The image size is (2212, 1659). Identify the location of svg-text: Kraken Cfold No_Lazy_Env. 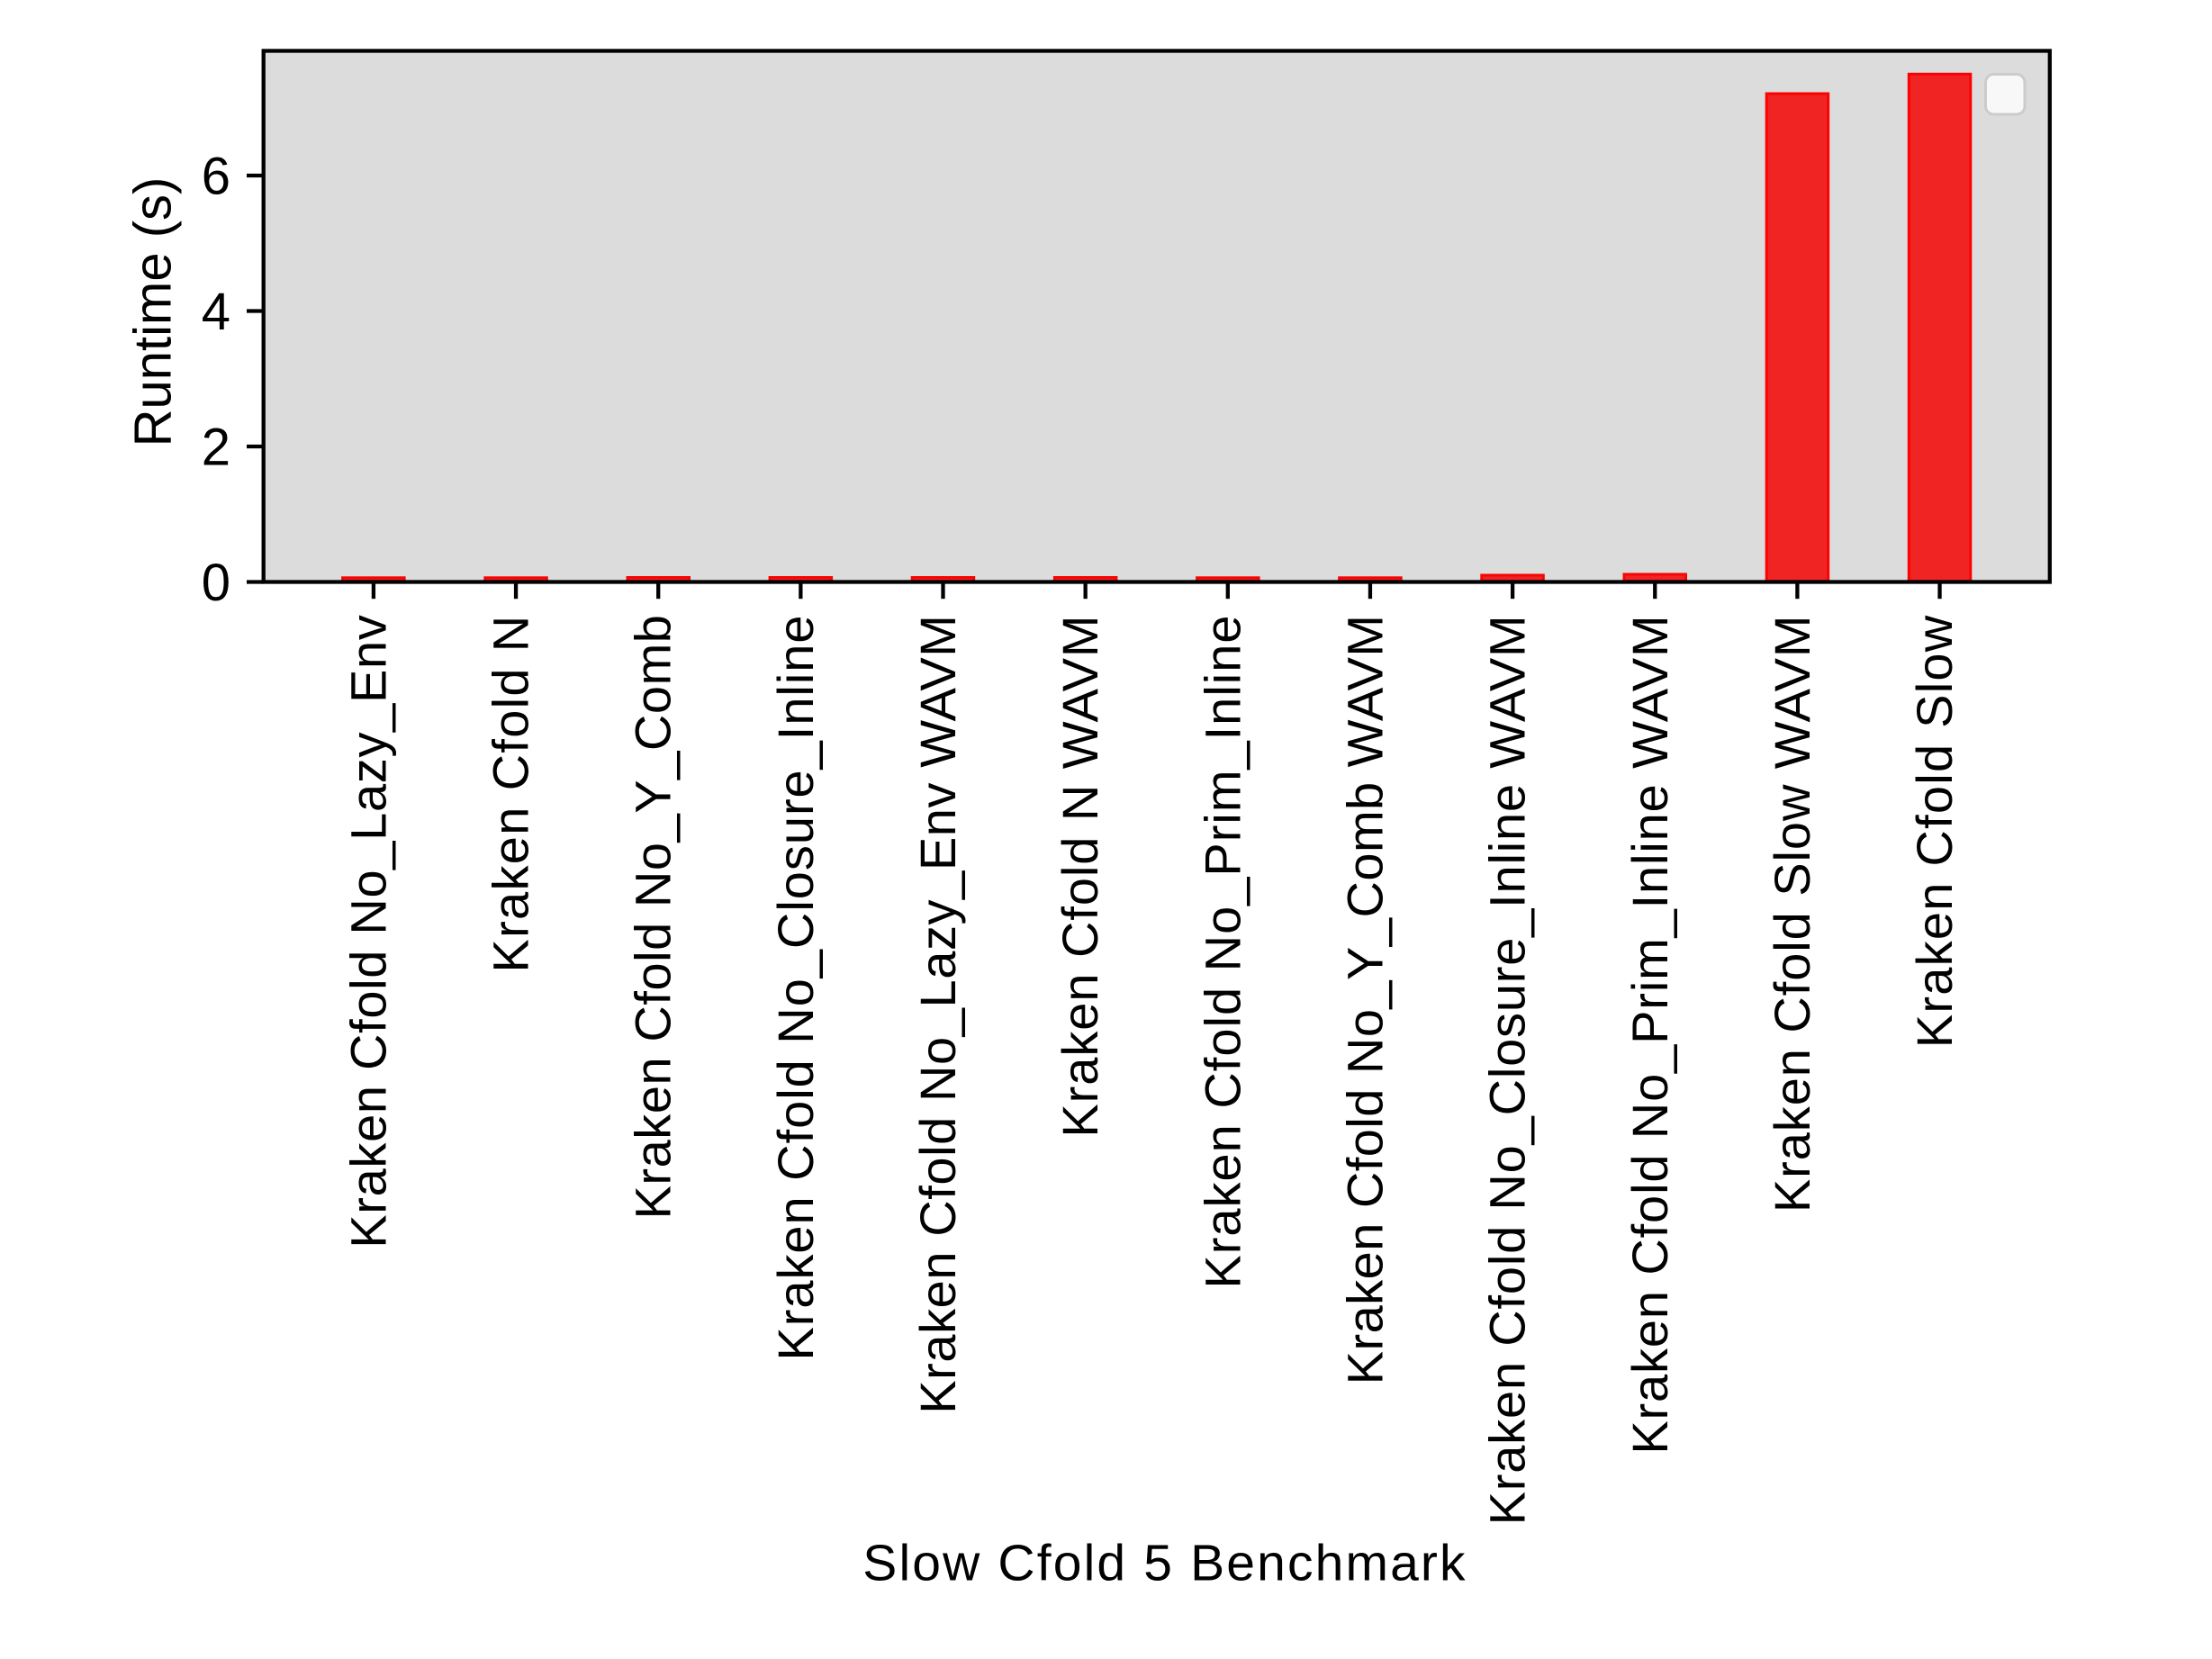
(367, 932).